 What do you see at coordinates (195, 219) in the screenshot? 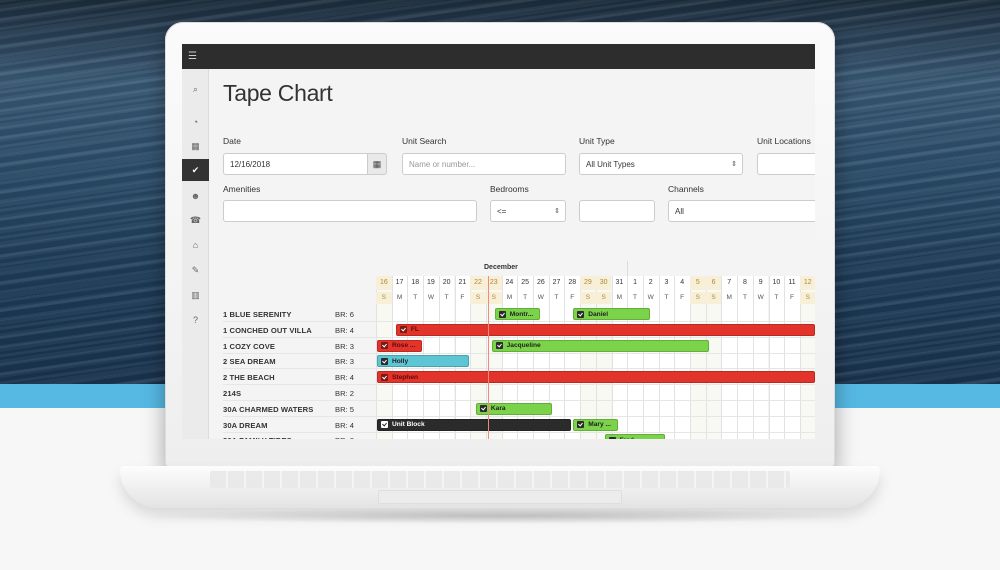
I see `phone-icon: ☎` at bounding box center [195, 219].